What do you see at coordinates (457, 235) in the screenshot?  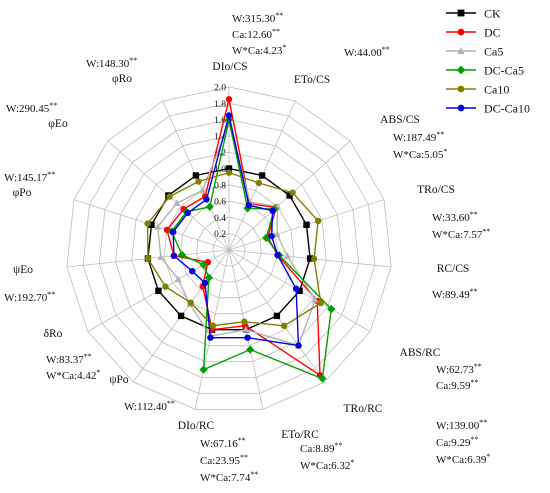 I see `stat-value: W*Ca:7.57` at bounding box center [457, 235].